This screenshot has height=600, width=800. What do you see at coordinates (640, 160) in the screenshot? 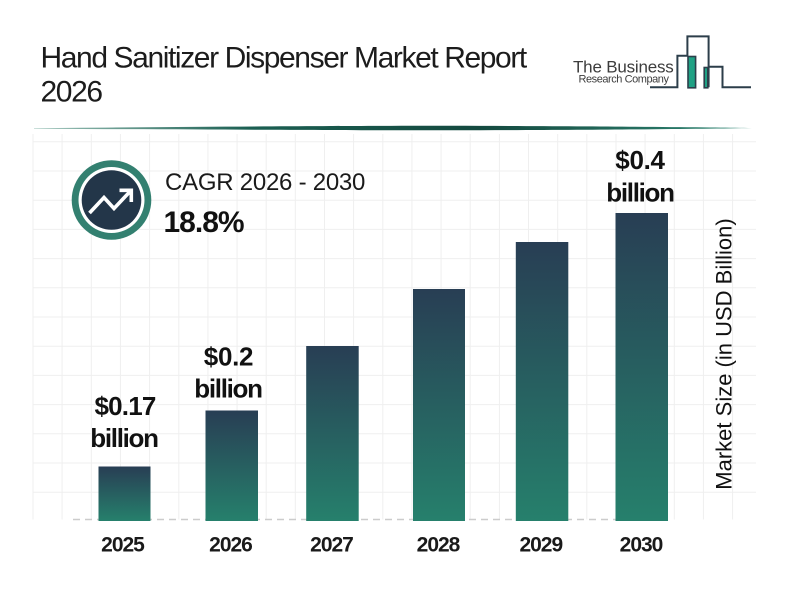
I see `svg-text: $0.4` at bounding box center [640, 160].